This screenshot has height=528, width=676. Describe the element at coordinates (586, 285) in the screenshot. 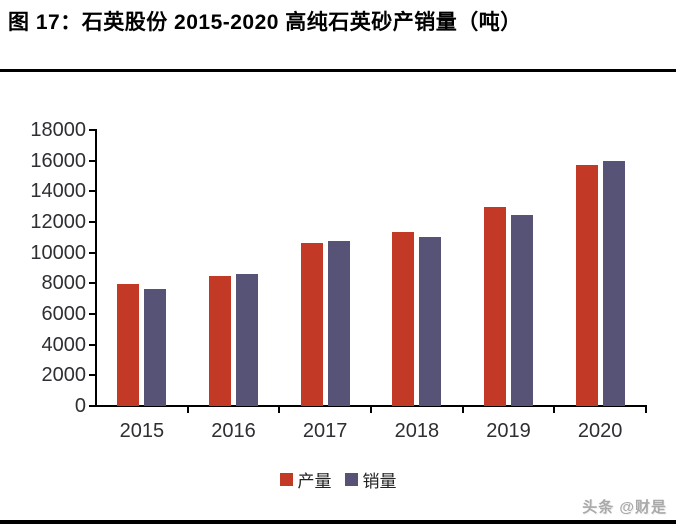

I see `bar-production-2020` at that location.